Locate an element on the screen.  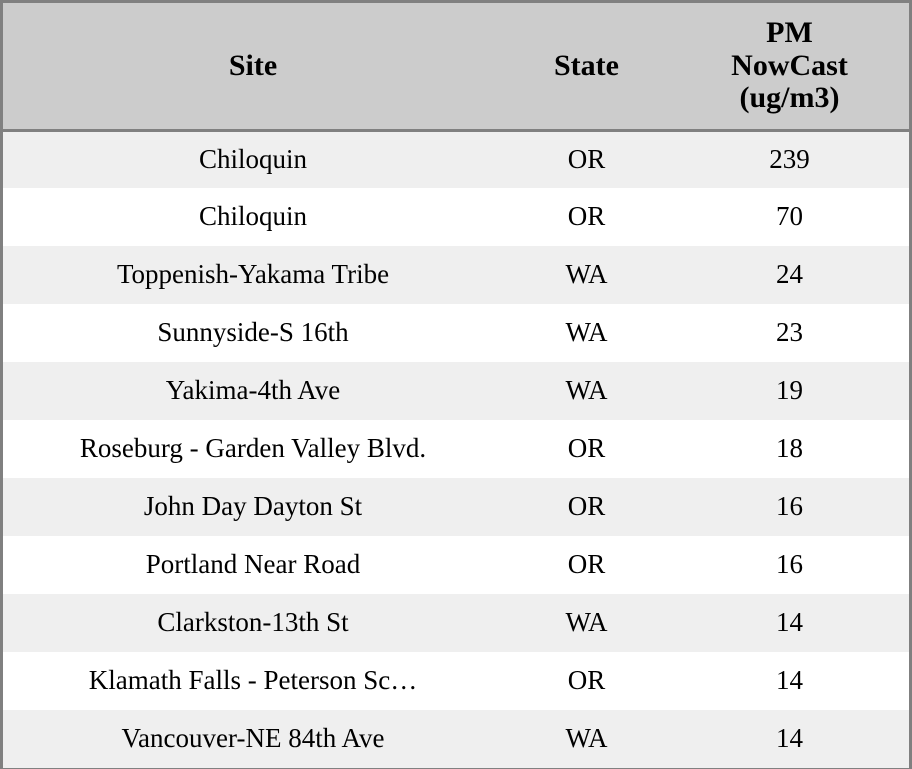
cell-site: Toppenish-Yakama Tribe is located at coordinates (253, 274).